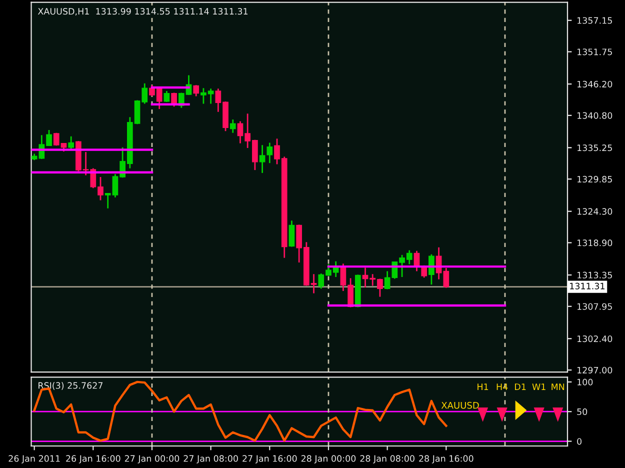 This screenshot has height=468, width=625. What do you see at coordinates (387, 459) in the screenshot?
I see `x-tick-label: 28 Jan 08:00` at bounding box center [387, 459].